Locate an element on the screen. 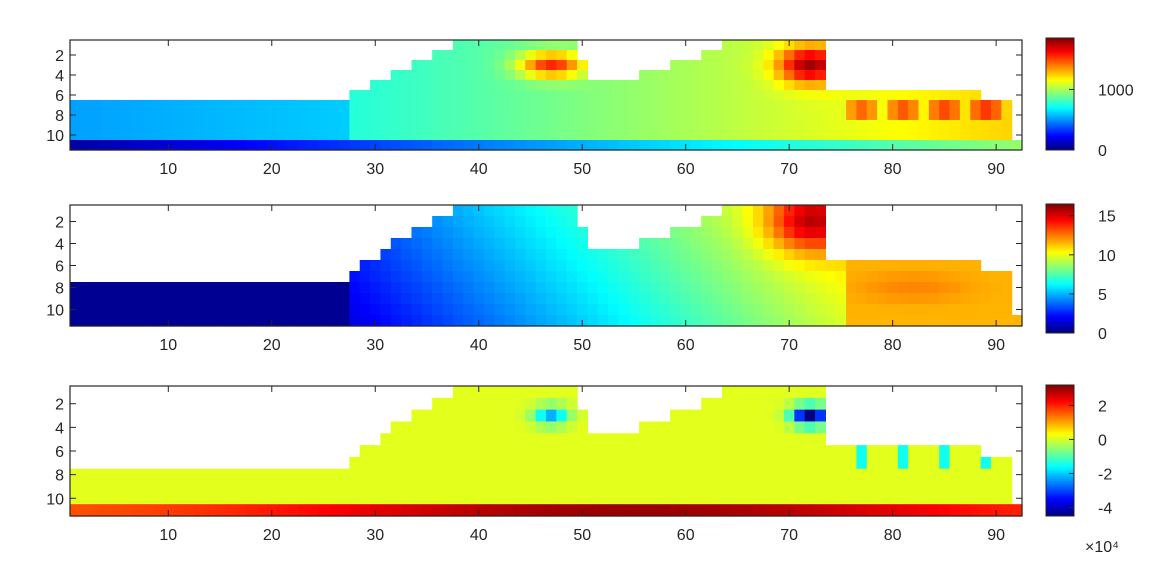 The width and height of the screenshot is (1160, 573). y-tick-label: 10 is located at coordinates (55, 136).